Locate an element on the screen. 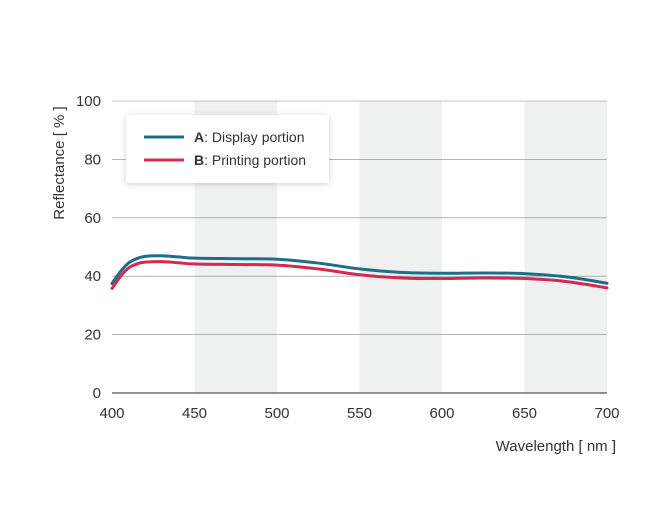  legend-key-a: A is located at coordinates (199, 137).